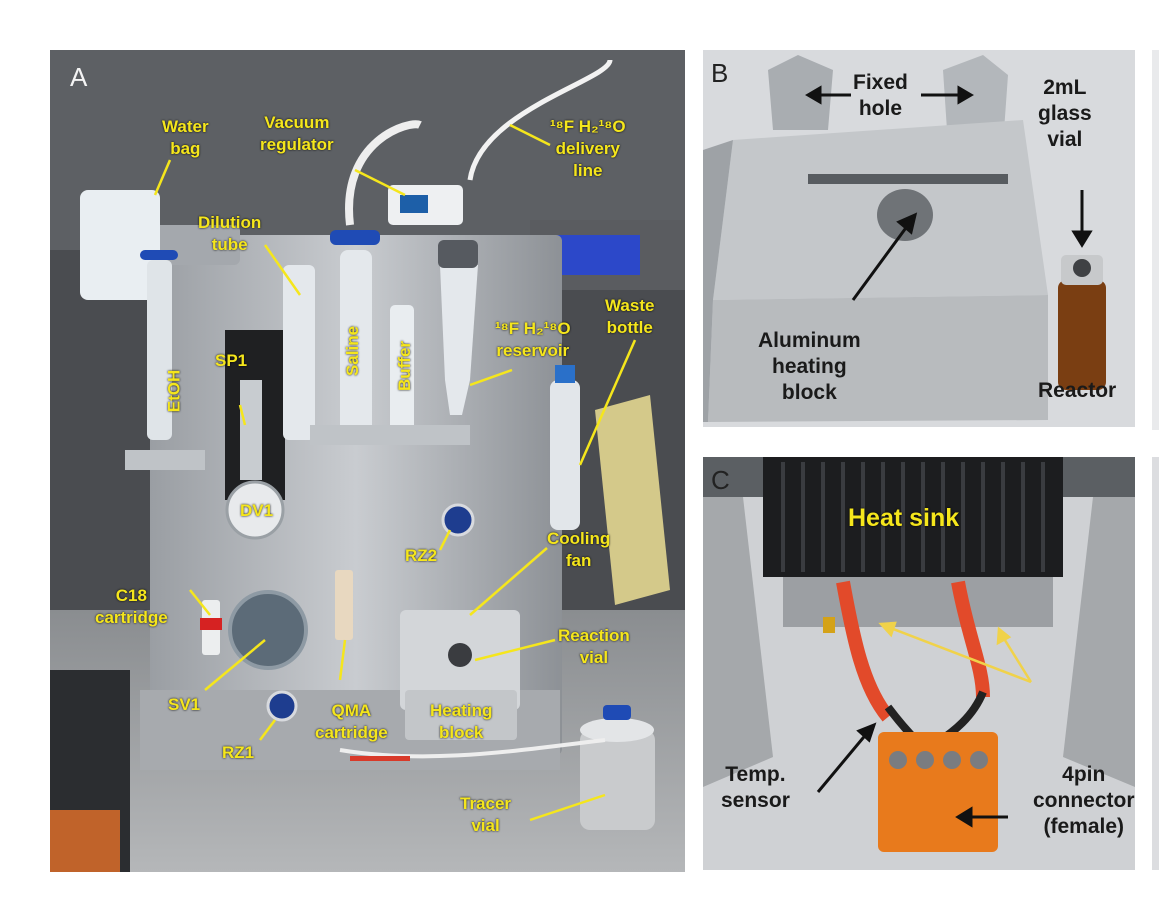 This screenshot has width=1159, height=899. Describe the element at coordinates (299, 352) in the screenshot. I see `dilution-tube` at that location.